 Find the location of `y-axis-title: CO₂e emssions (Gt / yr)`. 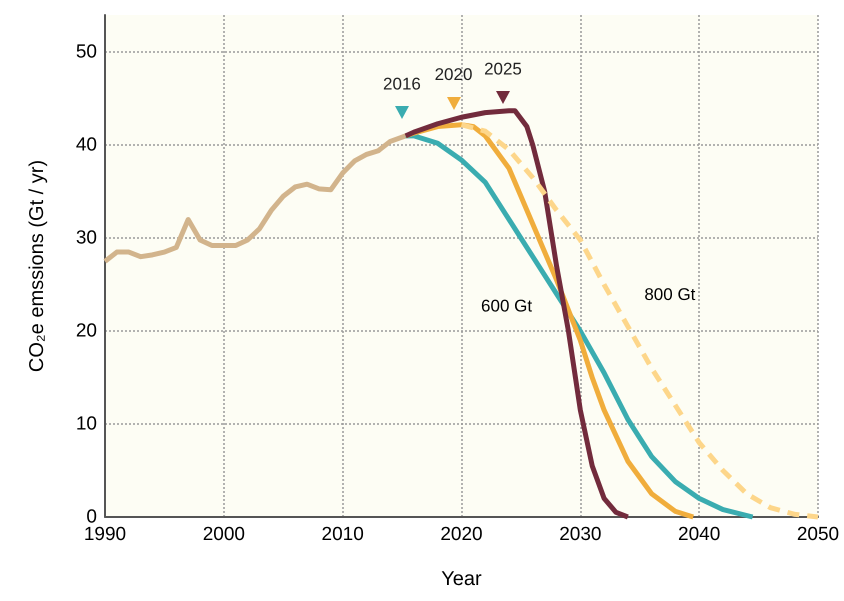

y-axis-title: CO₂e emssions (Gt / yr) is located at coordinates (37, 266).